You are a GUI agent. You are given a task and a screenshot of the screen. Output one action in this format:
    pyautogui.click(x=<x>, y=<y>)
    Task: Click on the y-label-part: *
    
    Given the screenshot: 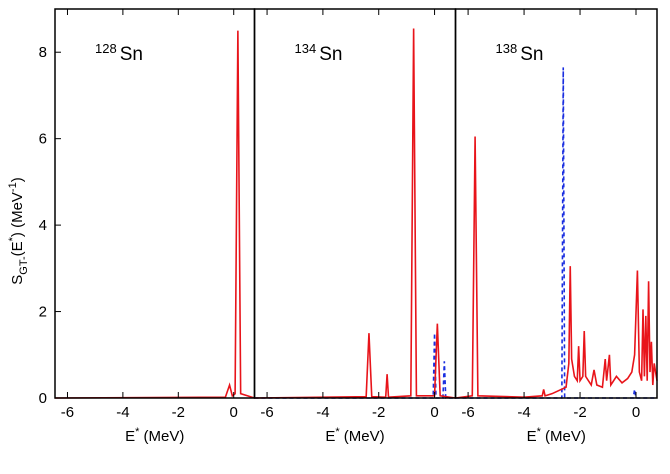 What is the action you would take?
    pyautogui.click(x=13, y=238)
    